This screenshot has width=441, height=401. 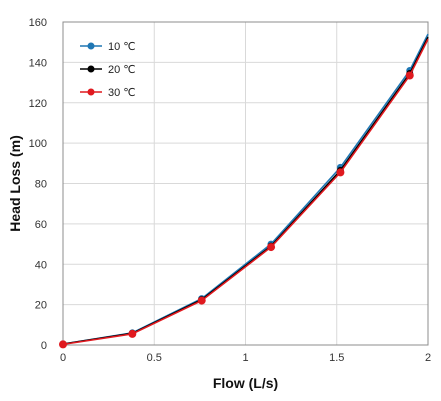 I want to click on x-axis-title: Flow (L/s), so click(x=245, y=383).